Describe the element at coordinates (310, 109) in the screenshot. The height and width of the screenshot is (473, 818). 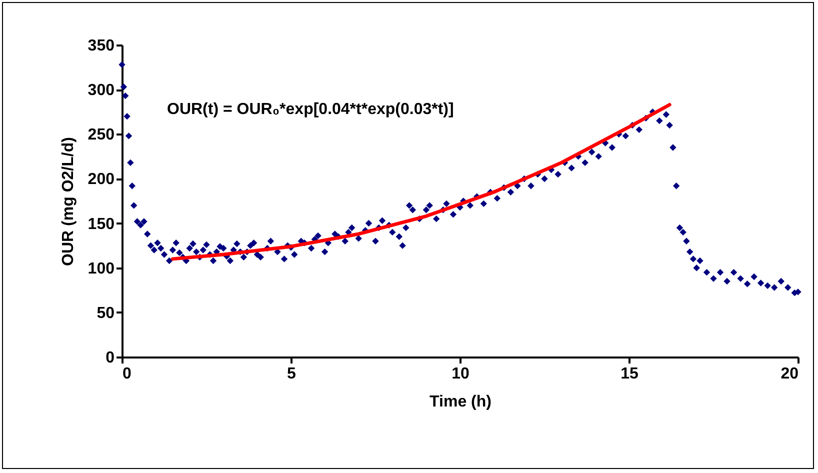
I see `annotation: OUR(t) = OUR₀*exp[0.04*t*exp(0.03*t)]` at that location.